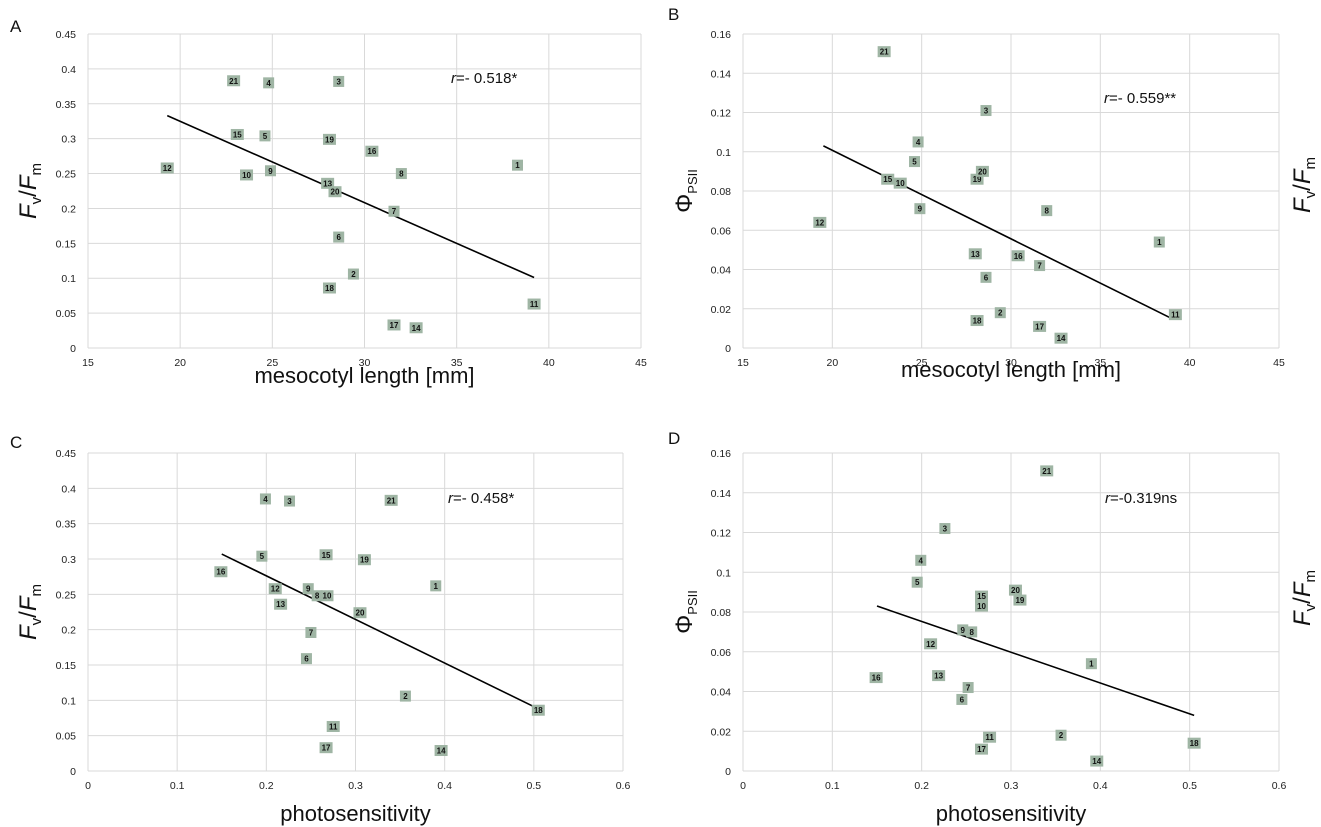 This screenshot has height=827, width=1321. I want to click on data-point-17: 17, so click(394, 325).